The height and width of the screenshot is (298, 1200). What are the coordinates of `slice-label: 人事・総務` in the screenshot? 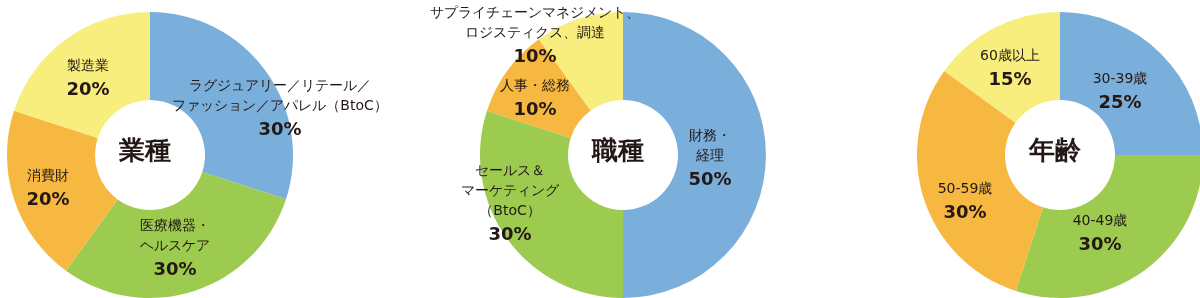 It's located at (535, 85).